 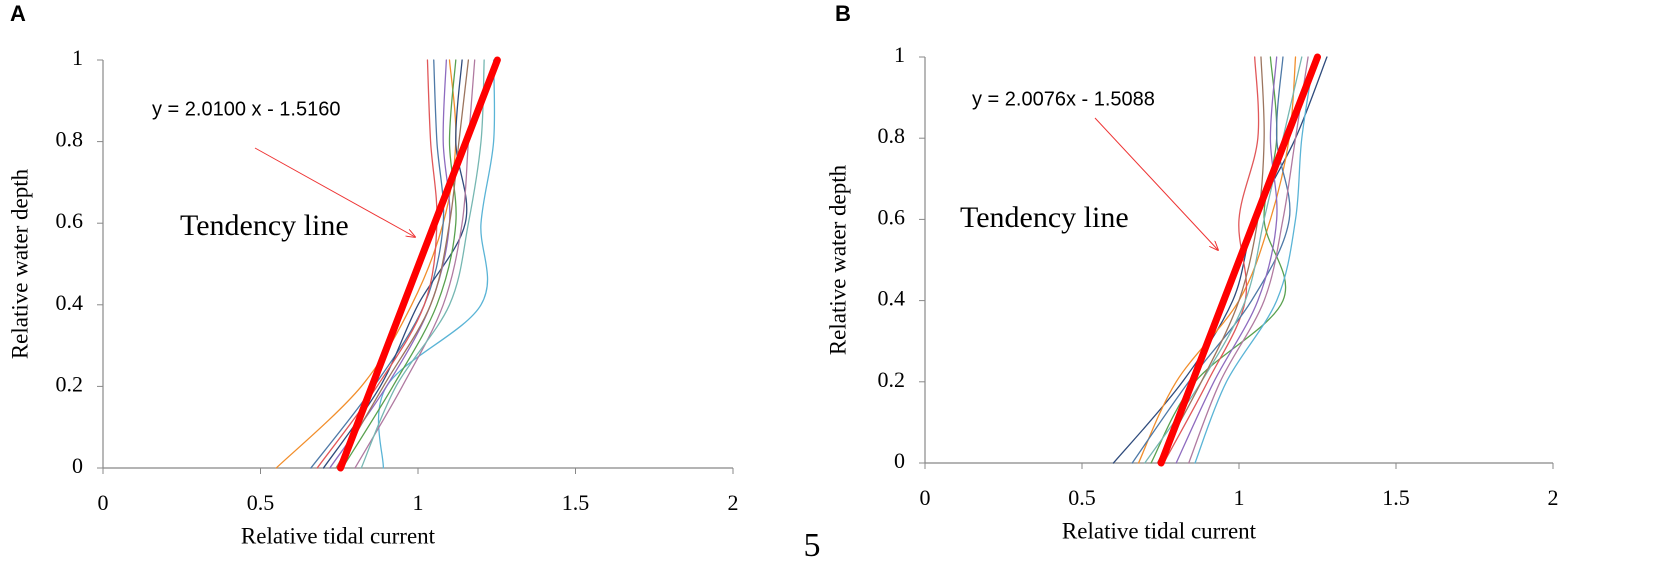 What do you see at coordinates (812, 545) in the screenshot?
I see `page-number: 5` at bounding box center [812, 545].